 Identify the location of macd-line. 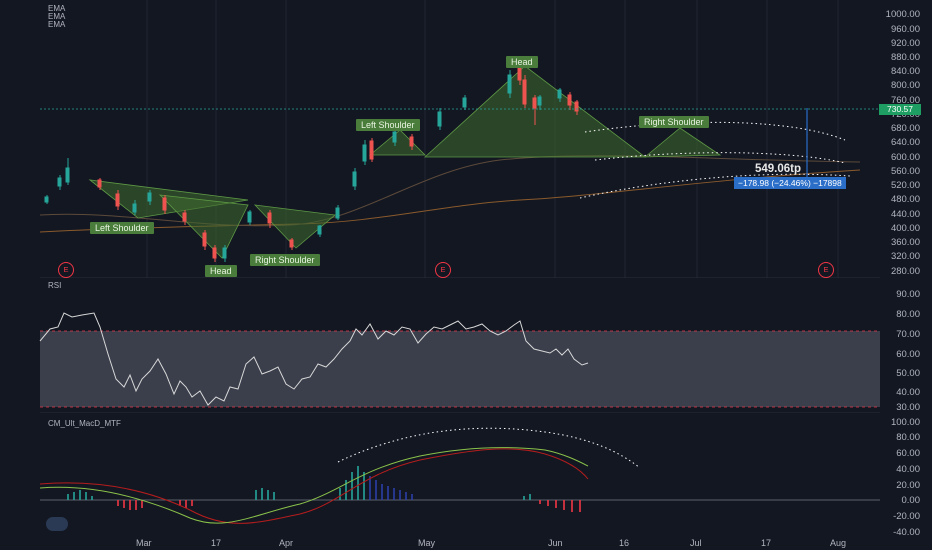
(314, 485).